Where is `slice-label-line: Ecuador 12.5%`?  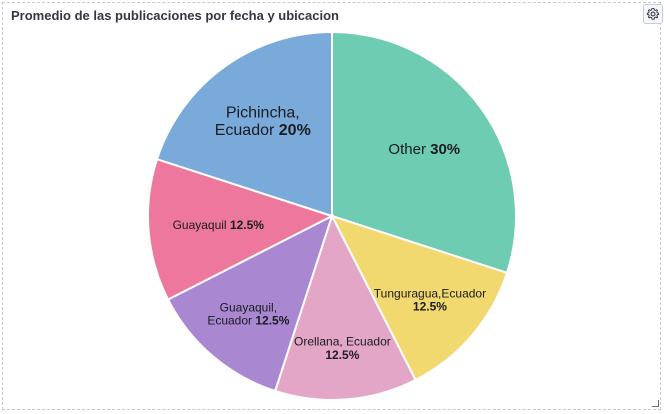 slice-label-line: Ecuador 12.5% is located at coordinates (248, 321).